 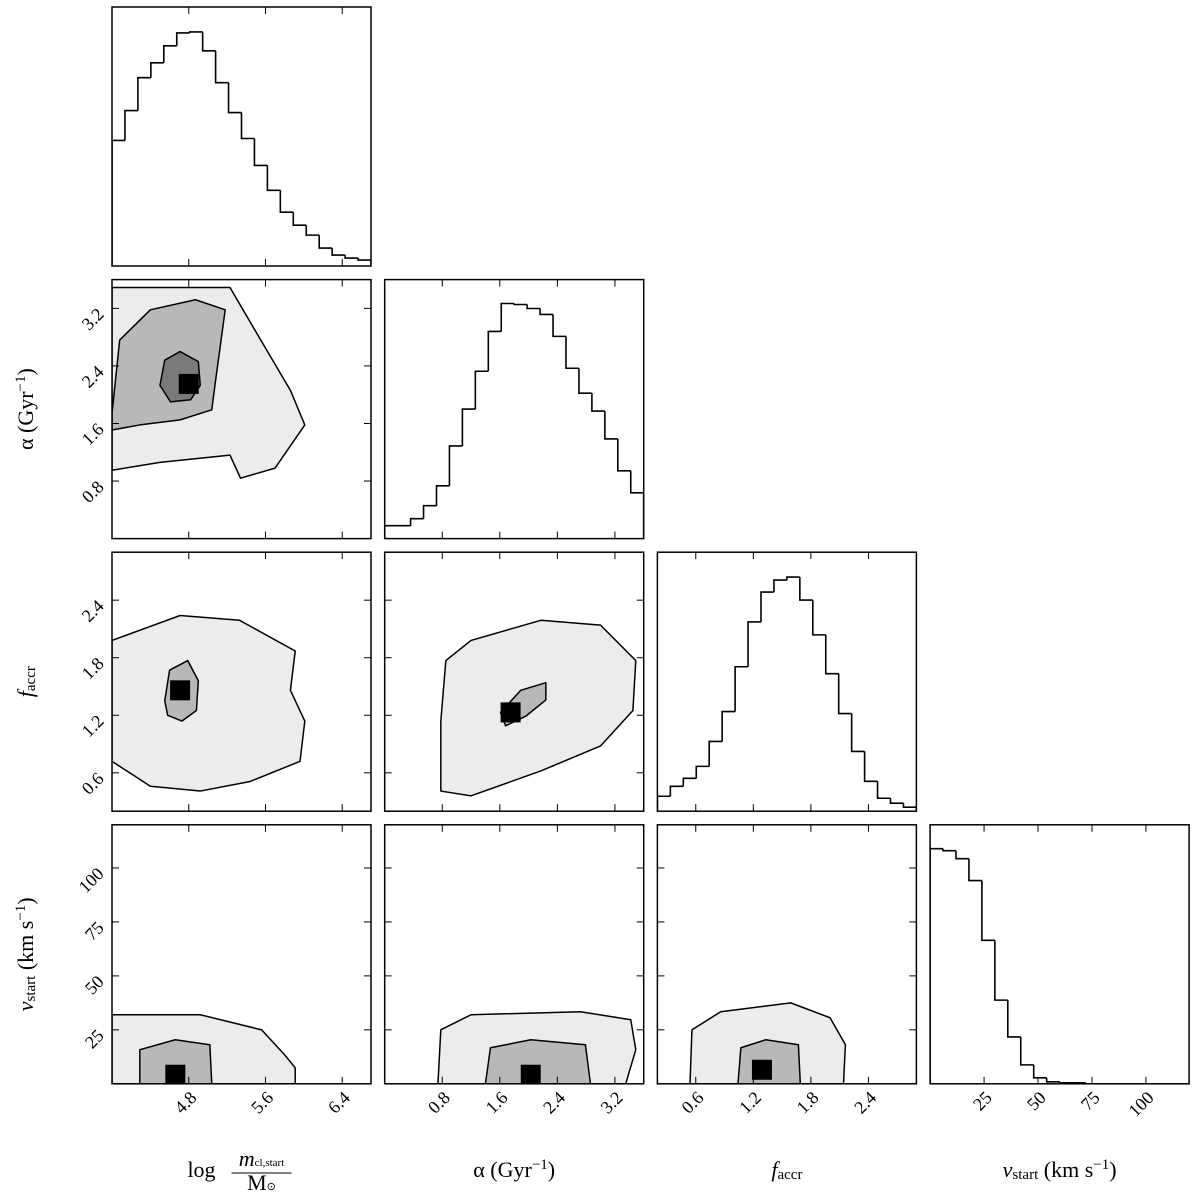 What do you see at coordinates (185, 1102) in the screenshot?
I see `x-tick-label: 4.8` at bounding box center [185, 1102].